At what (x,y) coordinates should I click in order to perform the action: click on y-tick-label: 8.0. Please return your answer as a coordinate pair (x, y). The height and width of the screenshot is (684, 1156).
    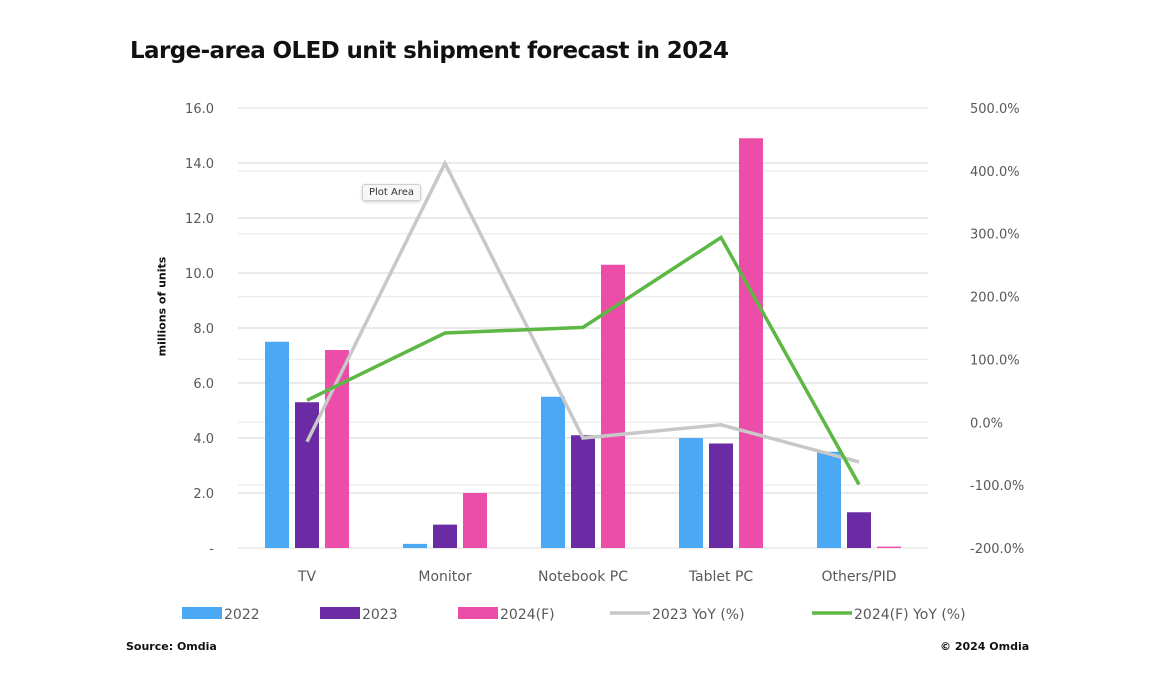
    Looking at the image, I should click on (203, 329).